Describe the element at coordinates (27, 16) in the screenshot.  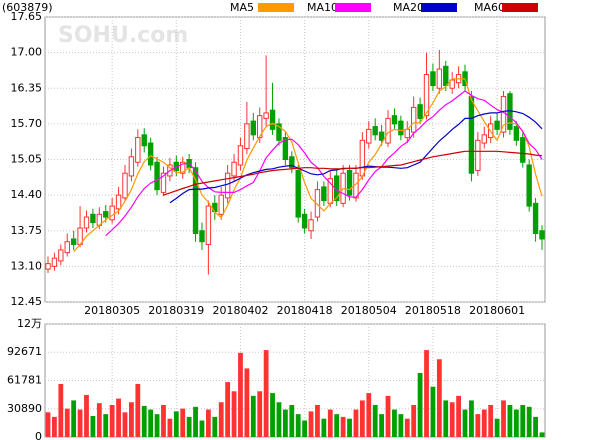
I see `y-tick-label: 17.65` at that location.